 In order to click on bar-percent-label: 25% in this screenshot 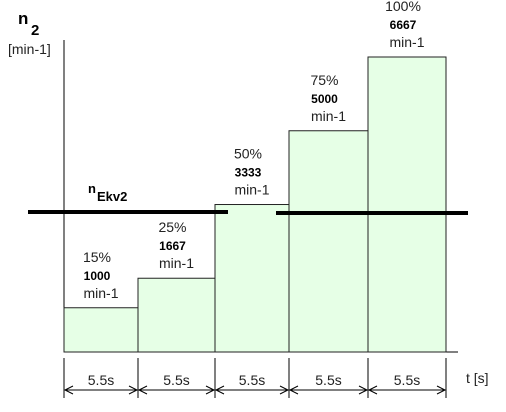, I will do `click(172, 227)`.